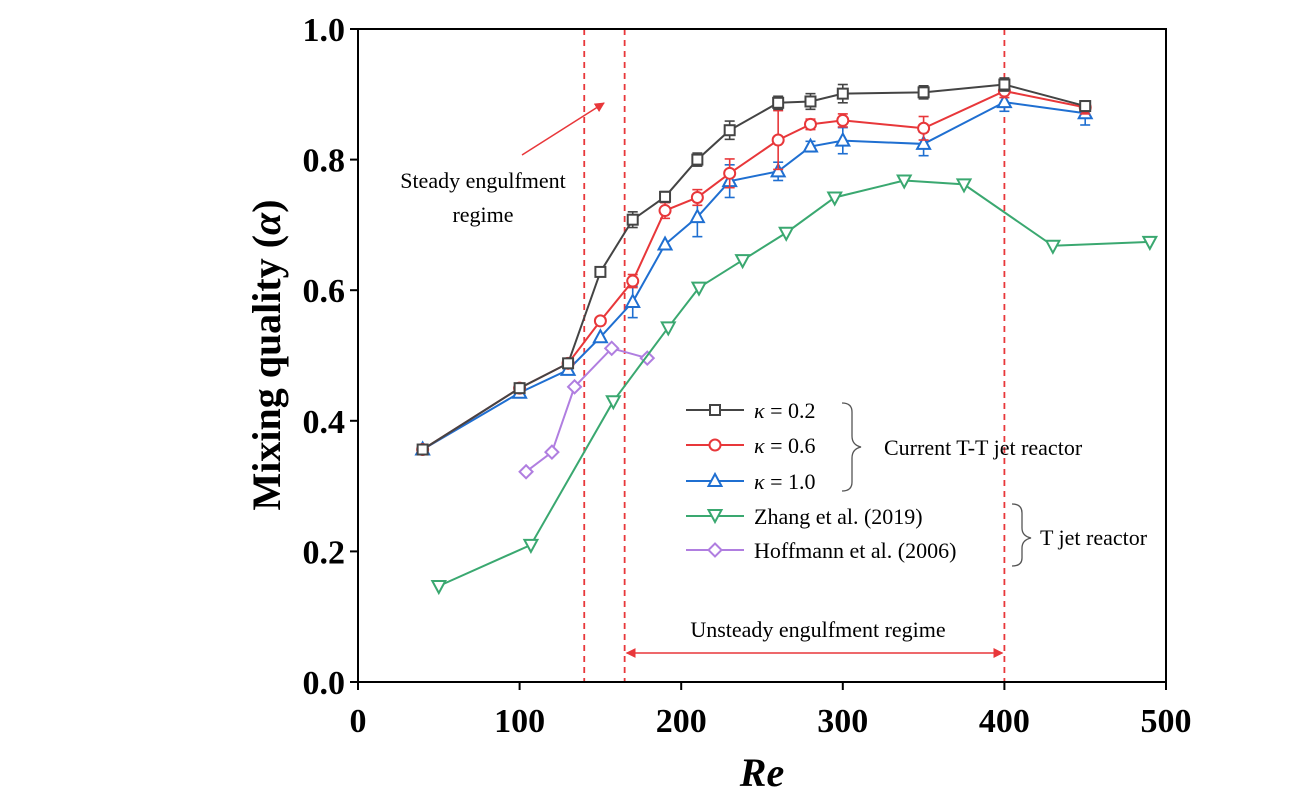 The height and width of the screenshot is (809, 1294). Describe the element at coordinates (750, 410) in the screenshot. I see `legend-item-0: κ = 0.2` at that location.